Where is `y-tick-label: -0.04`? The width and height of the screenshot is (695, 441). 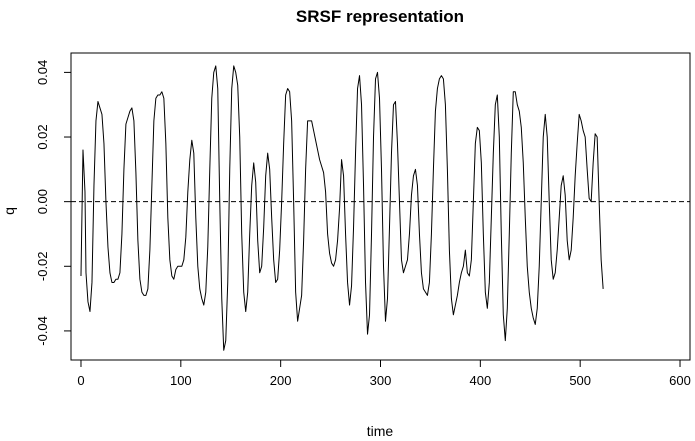 y-tick-label: -0.04 is located at coordinates (42, 331).